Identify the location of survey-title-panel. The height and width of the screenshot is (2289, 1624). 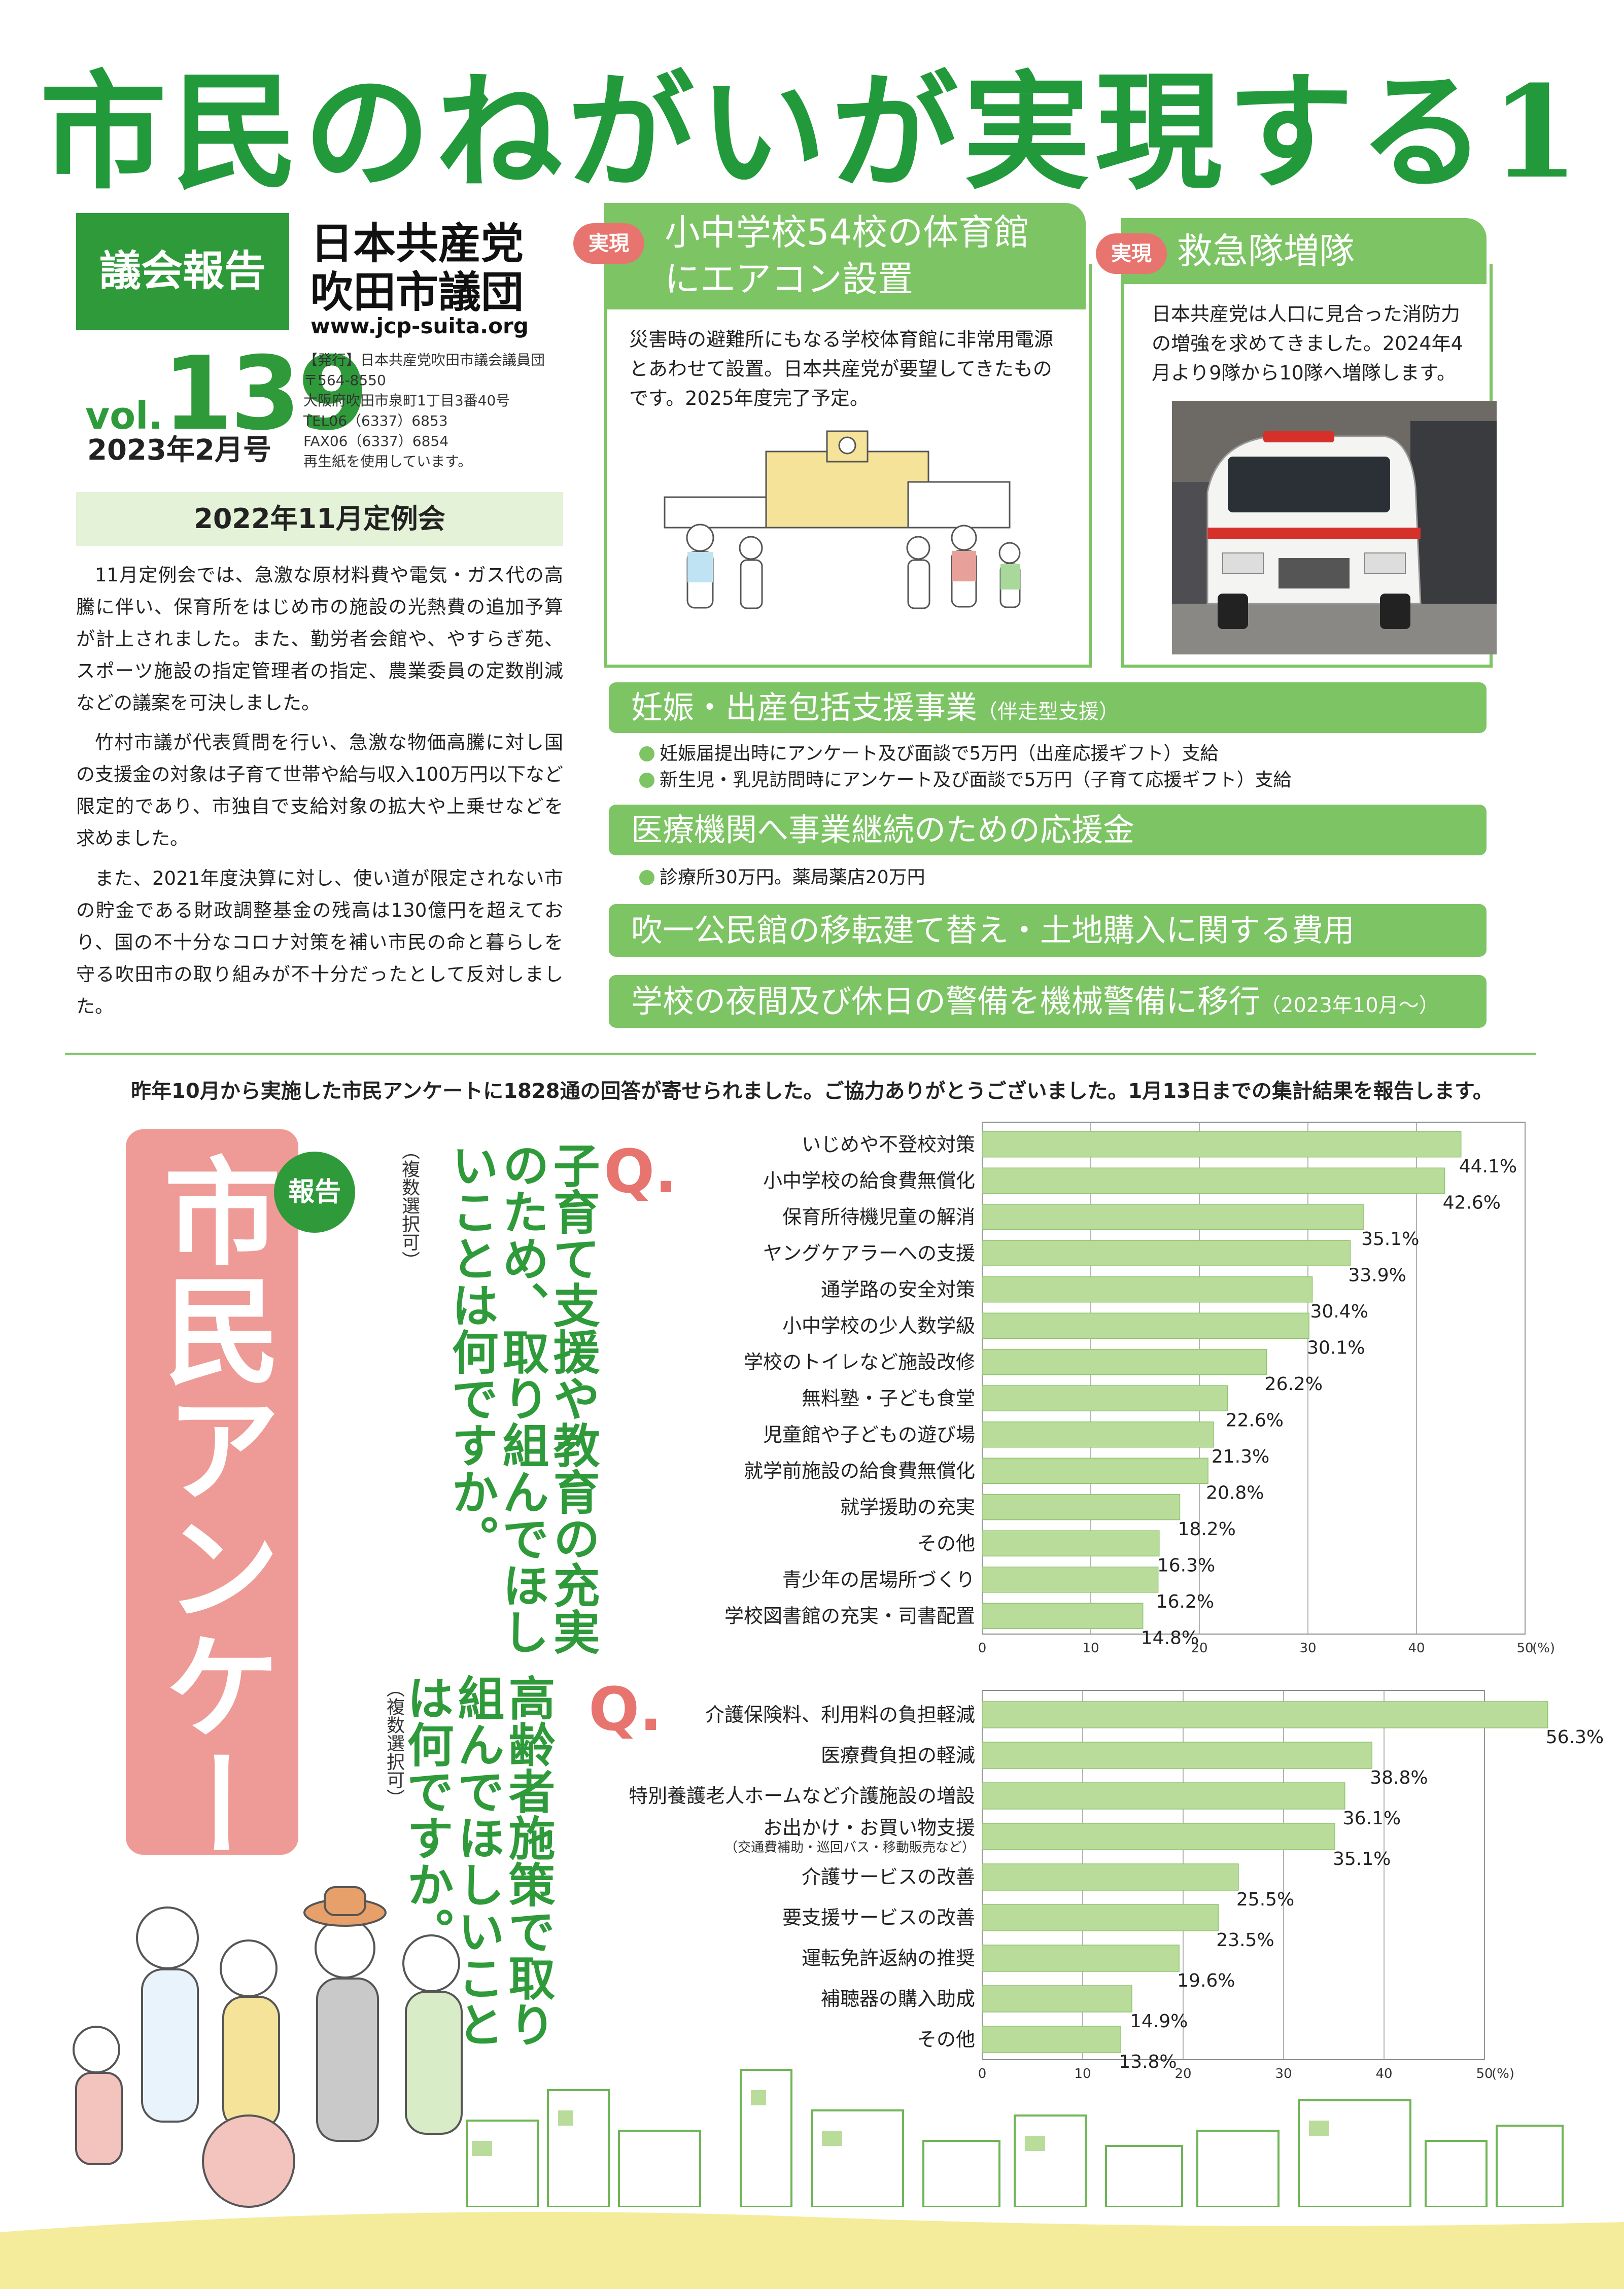
(212, 1492).